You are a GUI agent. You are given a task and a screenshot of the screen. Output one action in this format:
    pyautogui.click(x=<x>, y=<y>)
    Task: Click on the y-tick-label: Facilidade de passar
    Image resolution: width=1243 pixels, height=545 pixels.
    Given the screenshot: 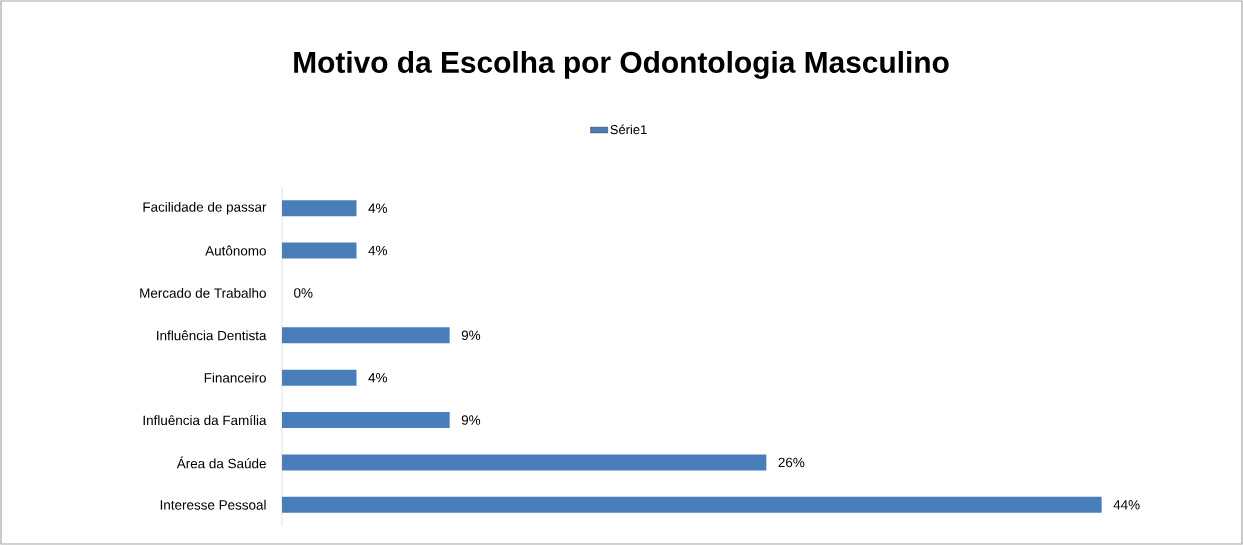 What is the action you would take?
    pyautogui.click(x=205, y=208)
    